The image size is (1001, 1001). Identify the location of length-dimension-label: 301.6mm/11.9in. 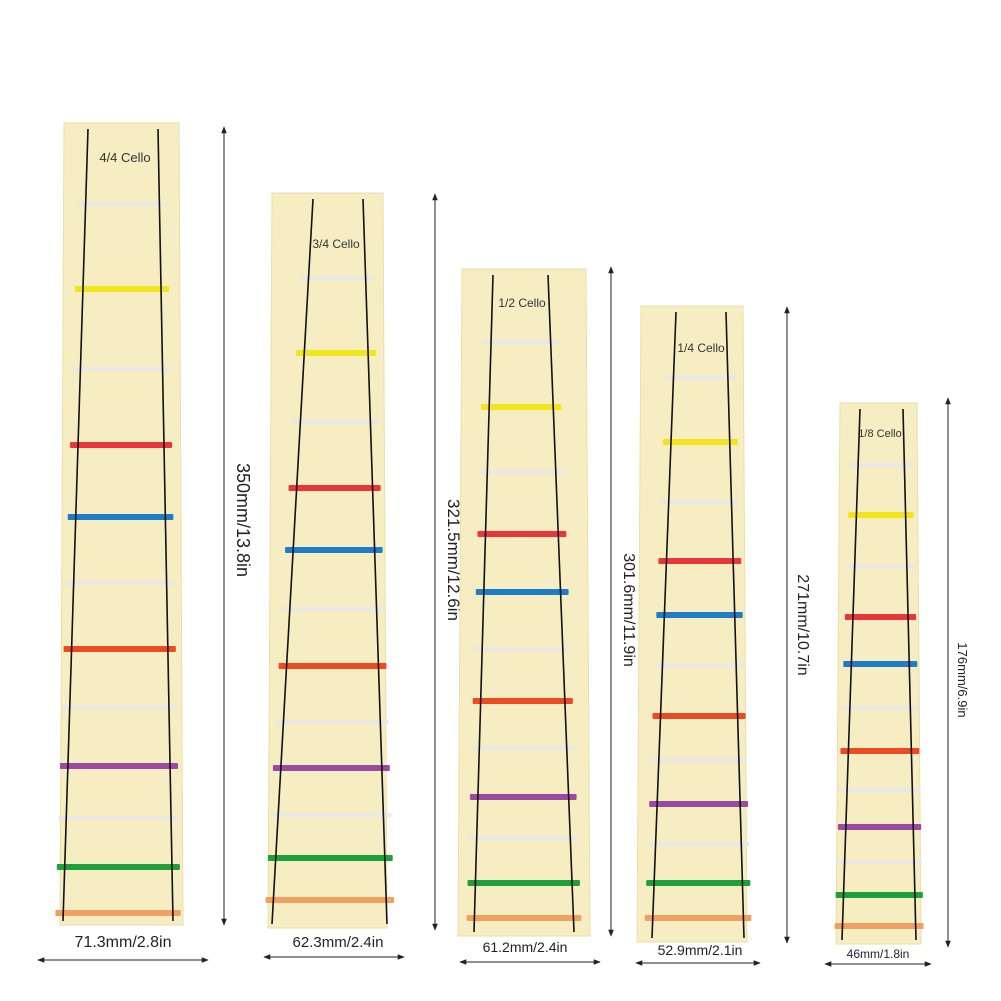
(628, 610).